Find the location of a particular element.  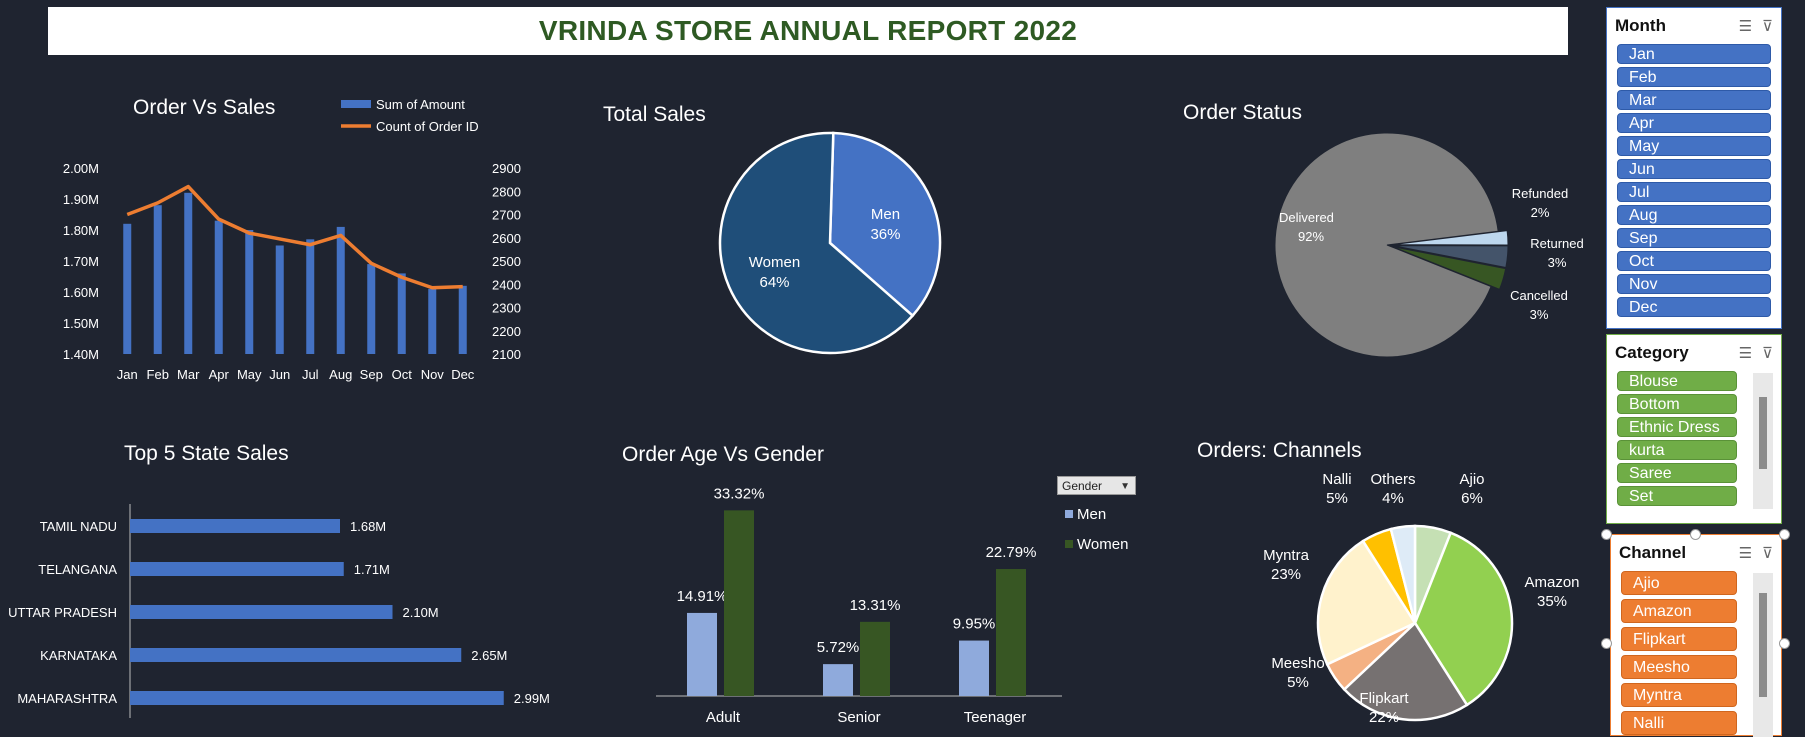

x-axis-tick: Aug is located at coordinates (340, 374).